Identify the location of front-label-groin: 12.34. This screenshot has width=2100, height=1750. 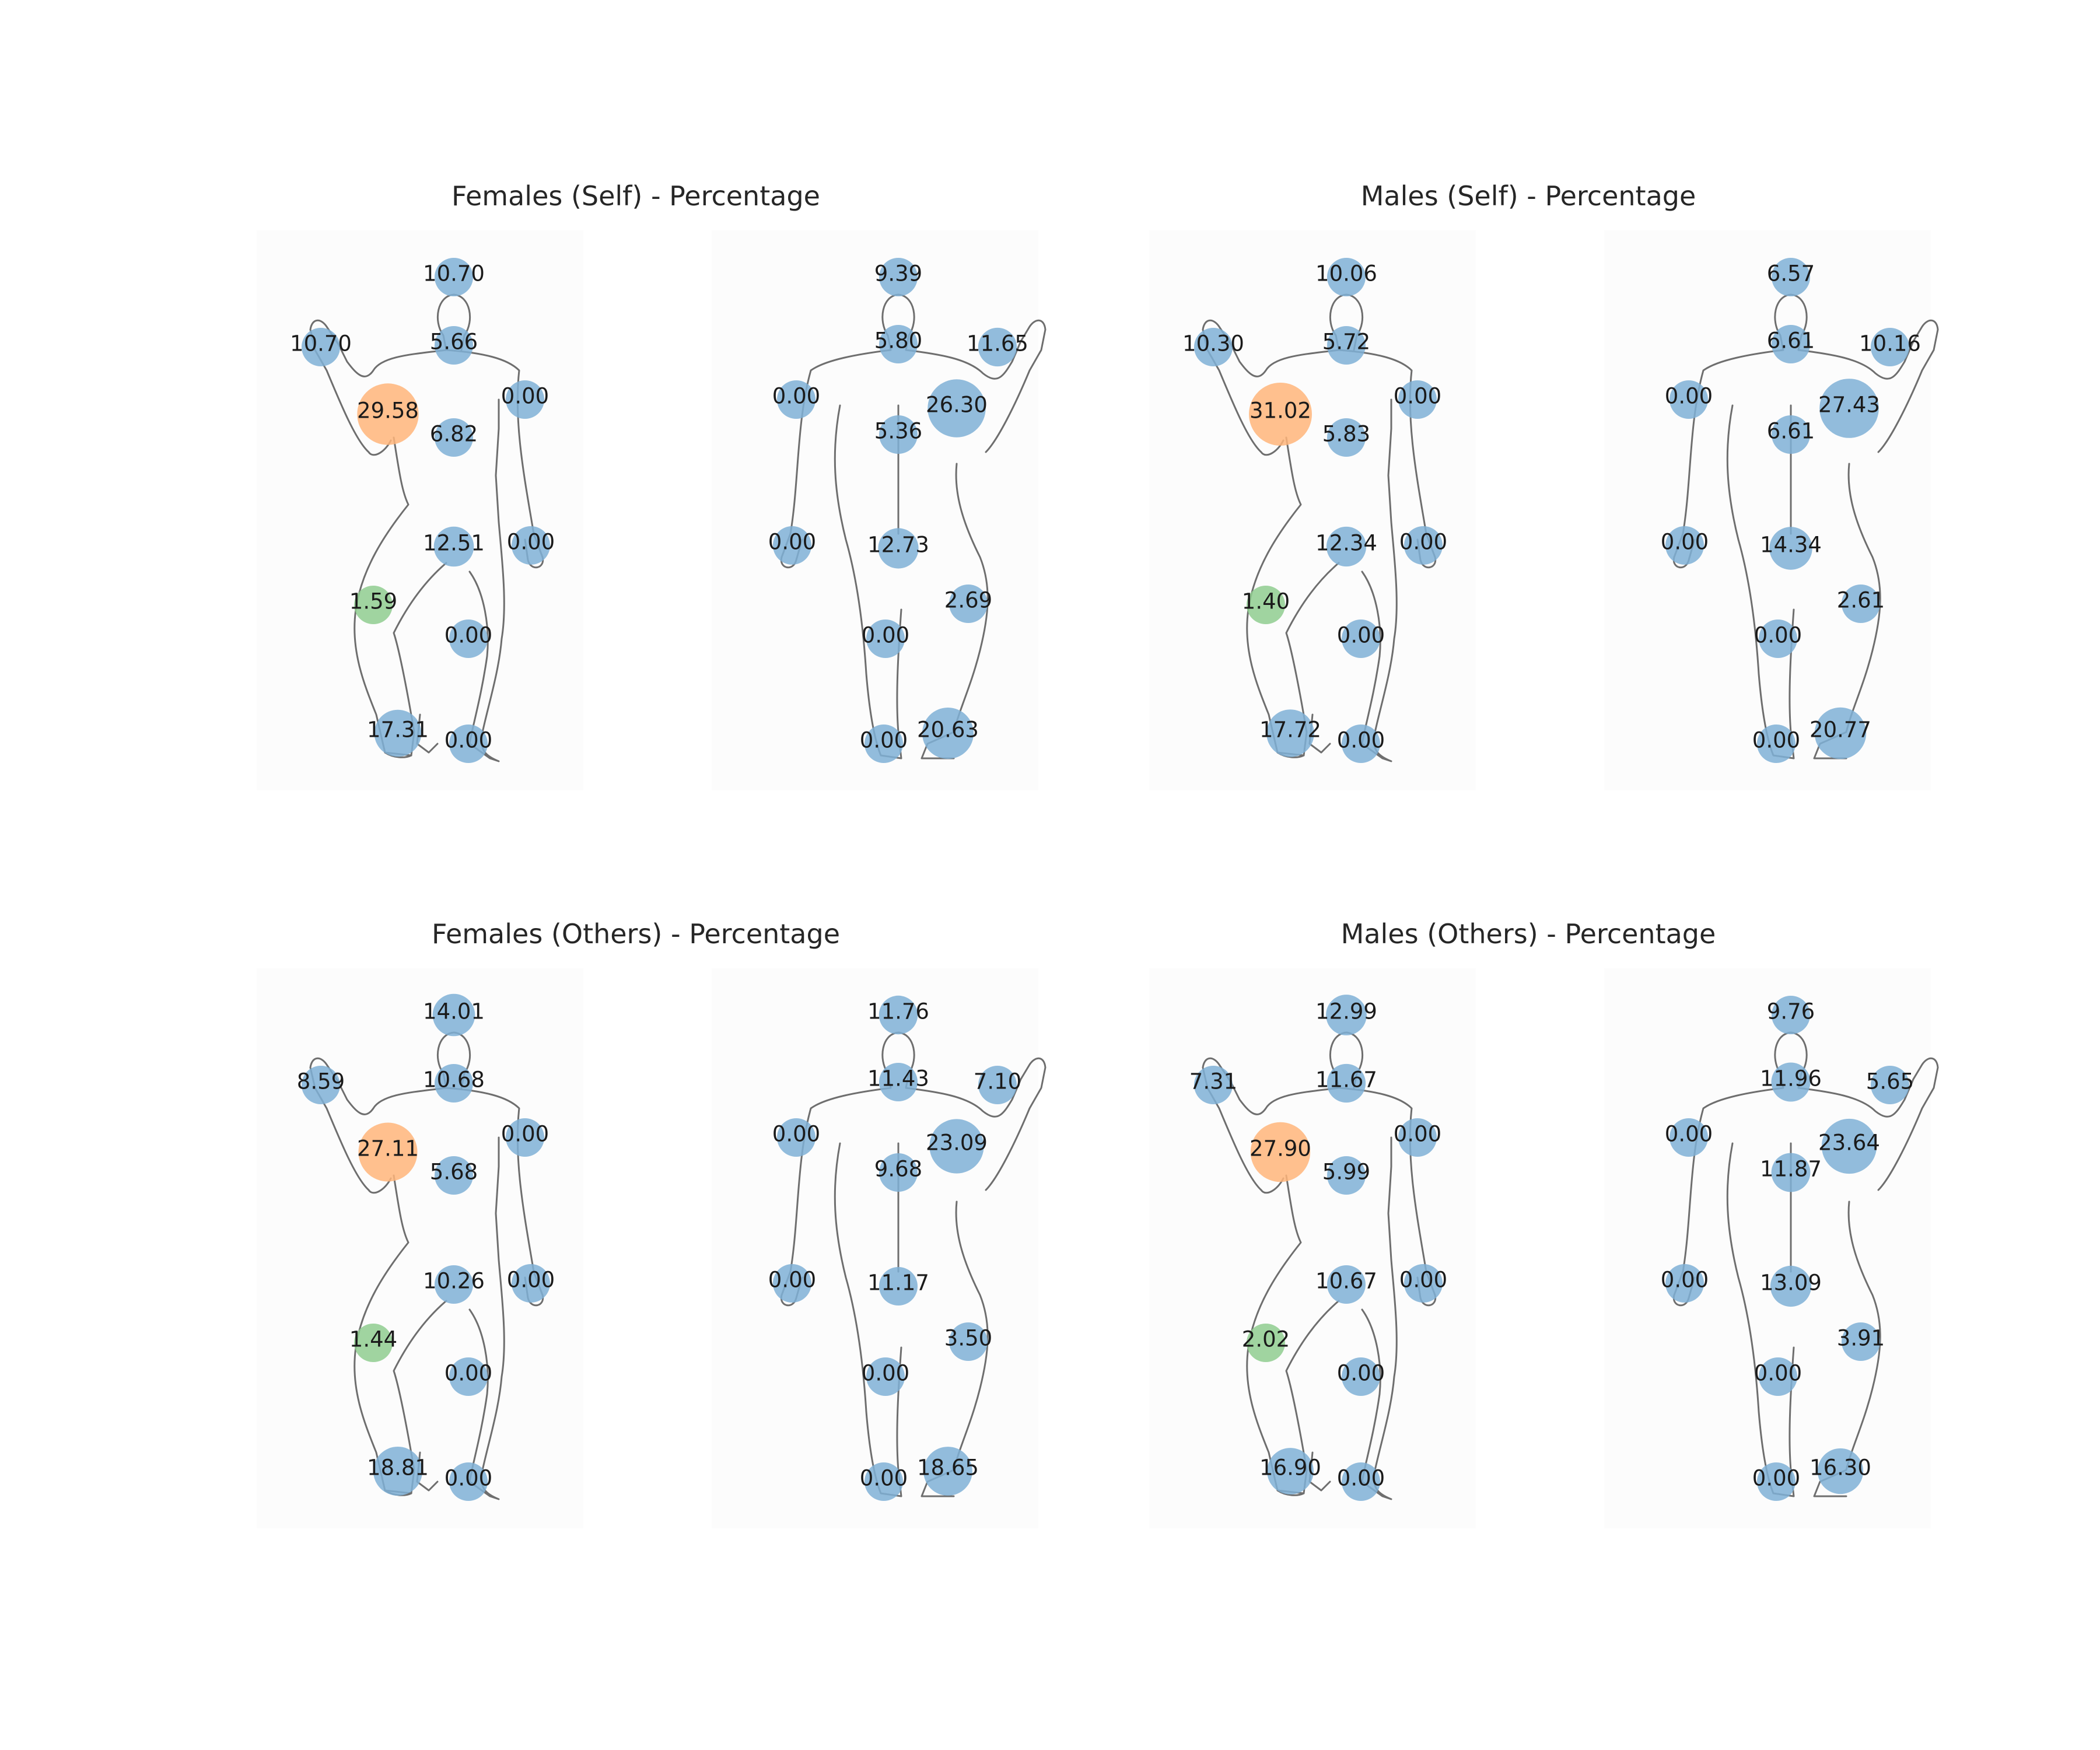
(1346, 543).